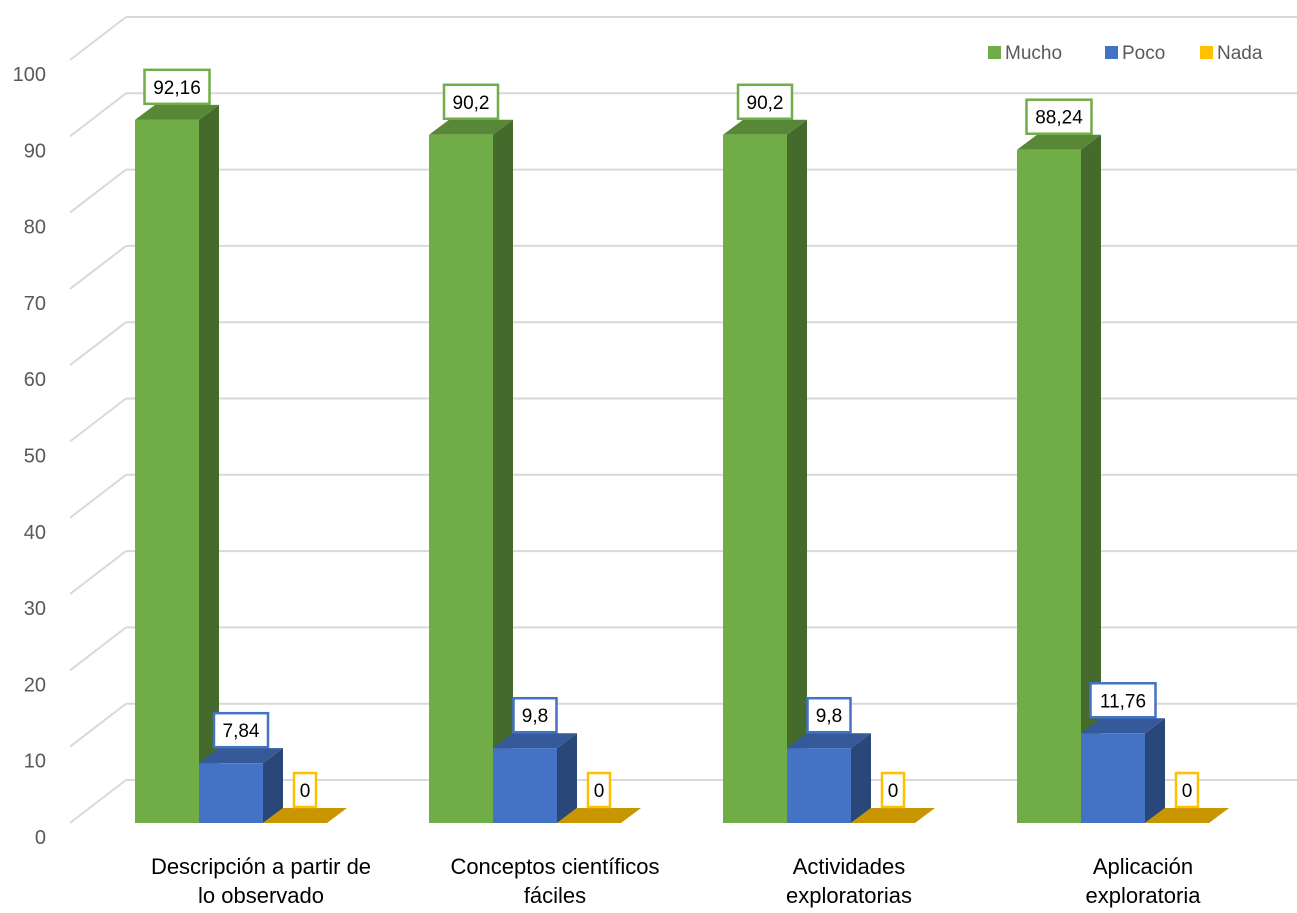 This screenshot has height=913, width=1297. What do you see at coordinates (261, 866) in the screenshot?
I see `category-label: Descripción a partir de` at bounding box center [261, 866].